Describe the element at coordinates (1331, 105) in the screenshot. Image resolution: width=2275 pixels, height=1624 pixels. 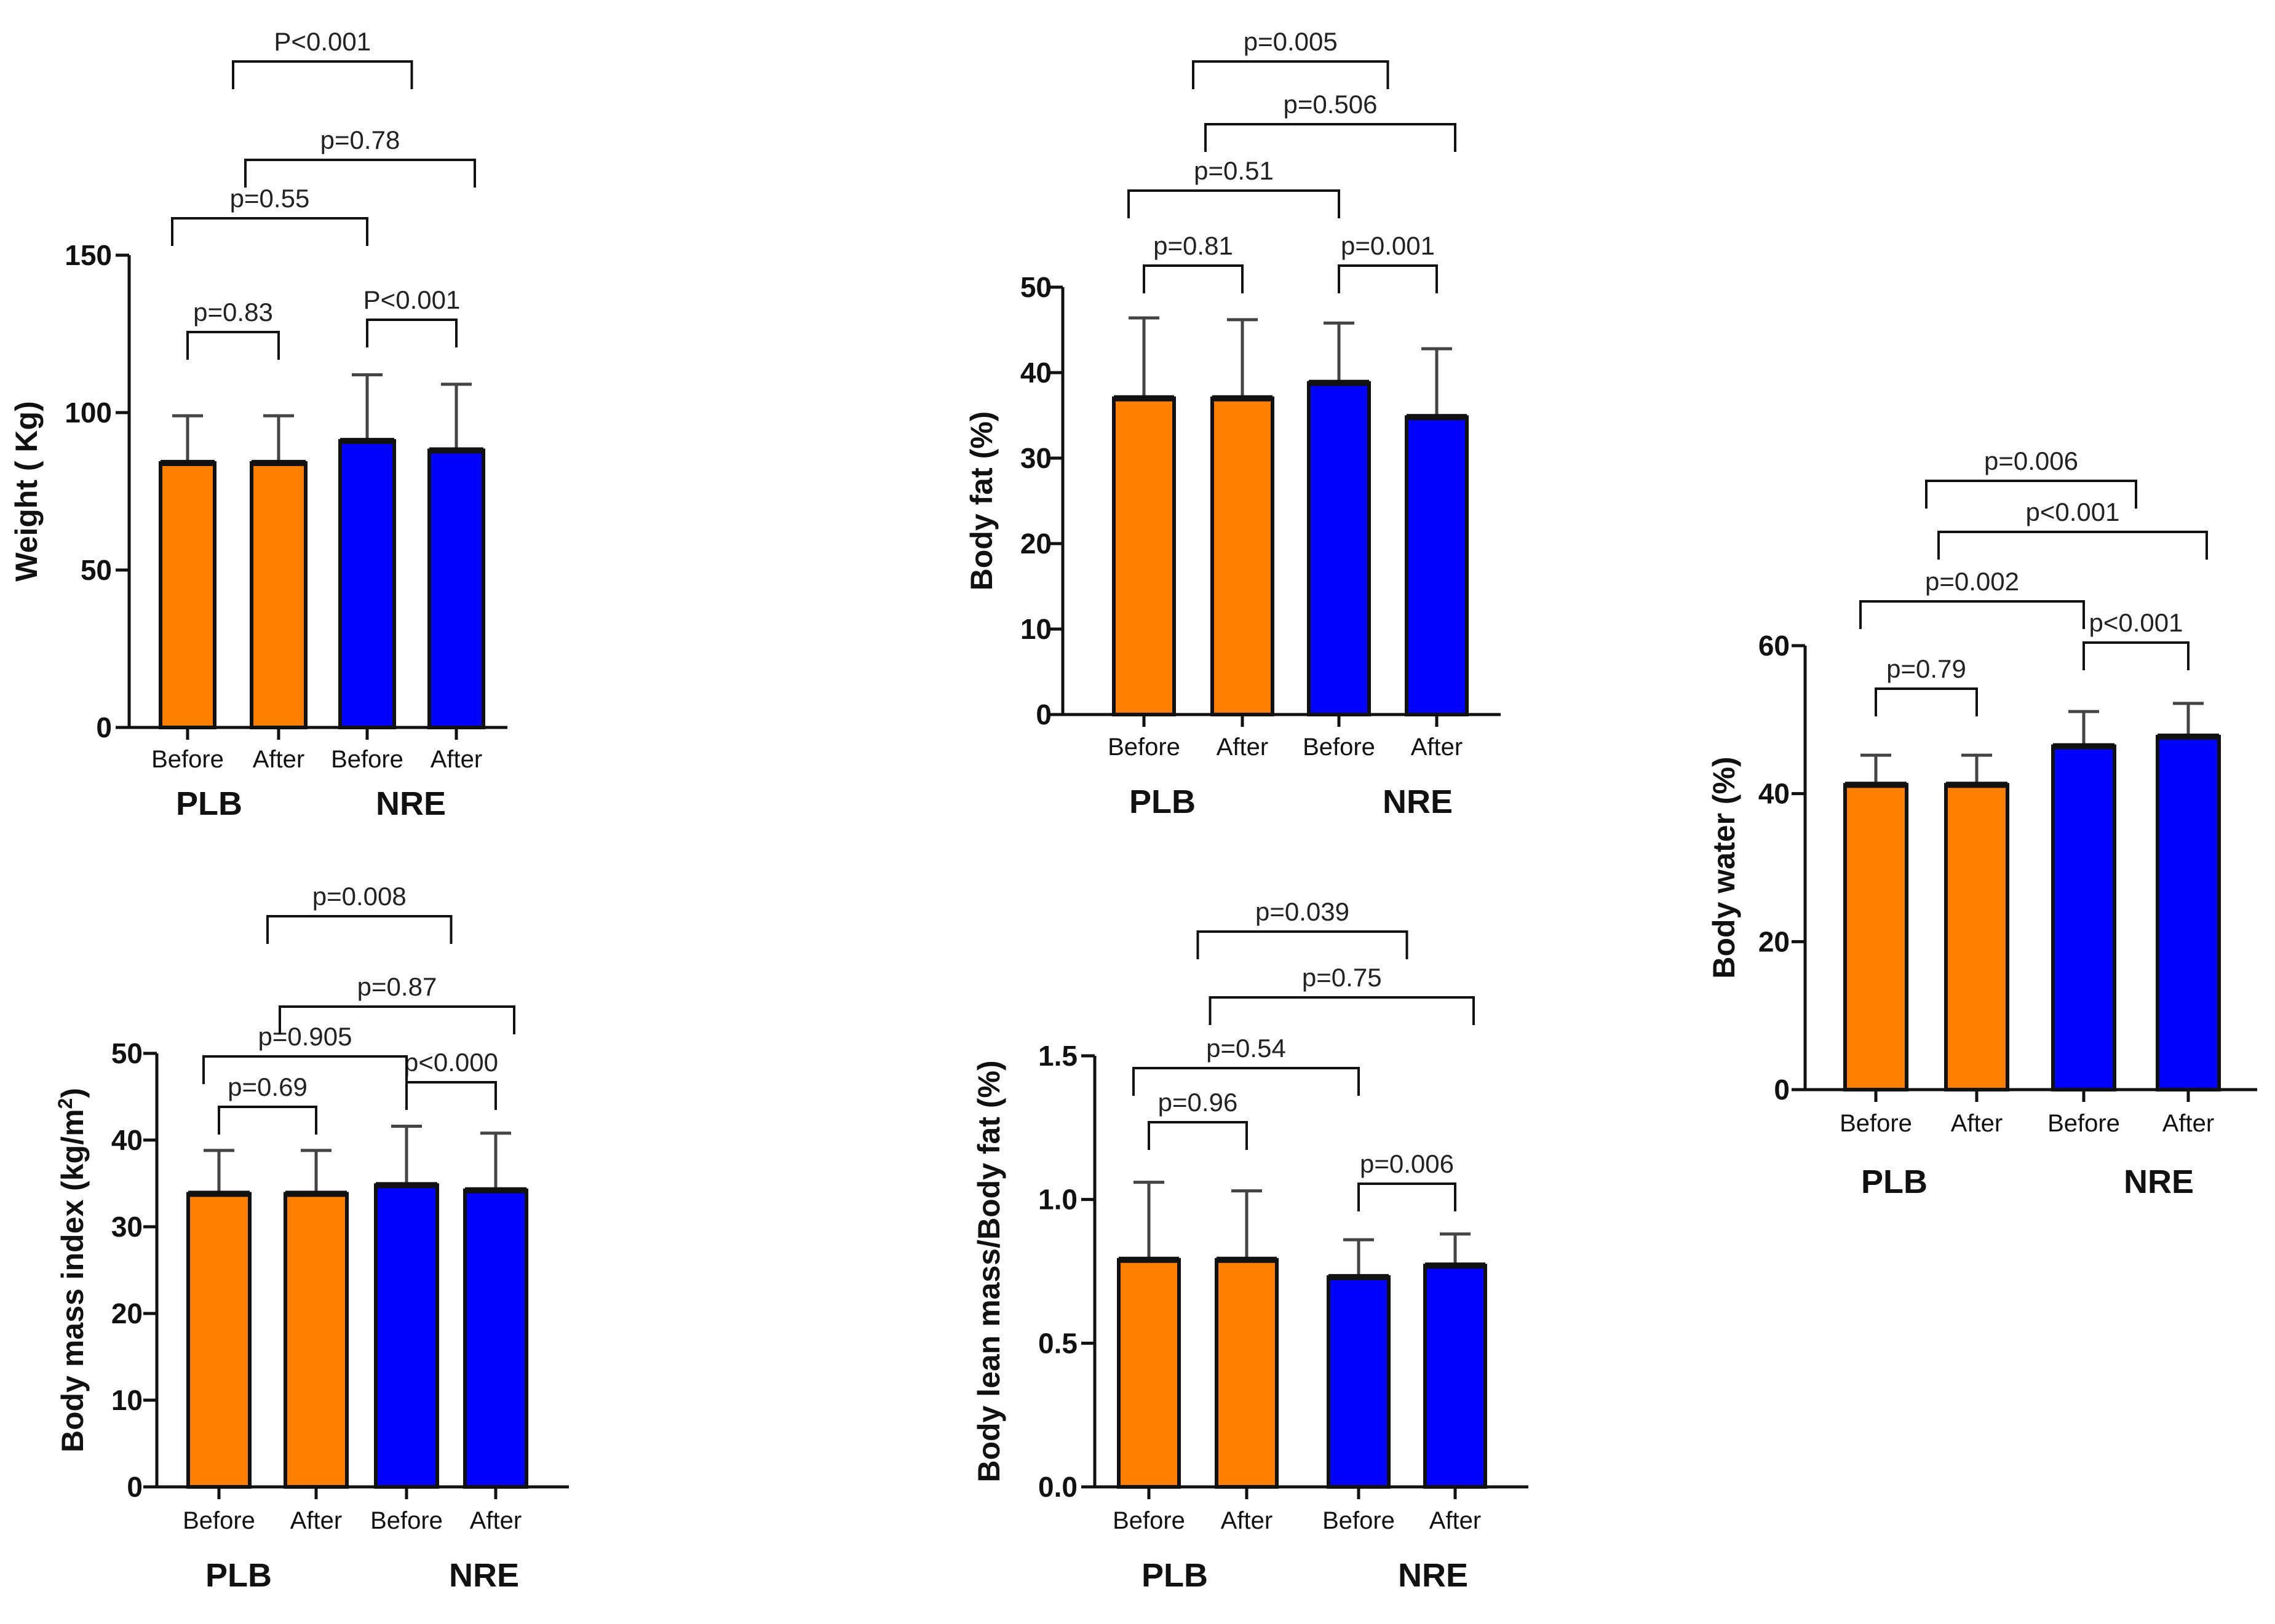
I see `chart-body-fat-p-value-label: p=0.506` at that location.